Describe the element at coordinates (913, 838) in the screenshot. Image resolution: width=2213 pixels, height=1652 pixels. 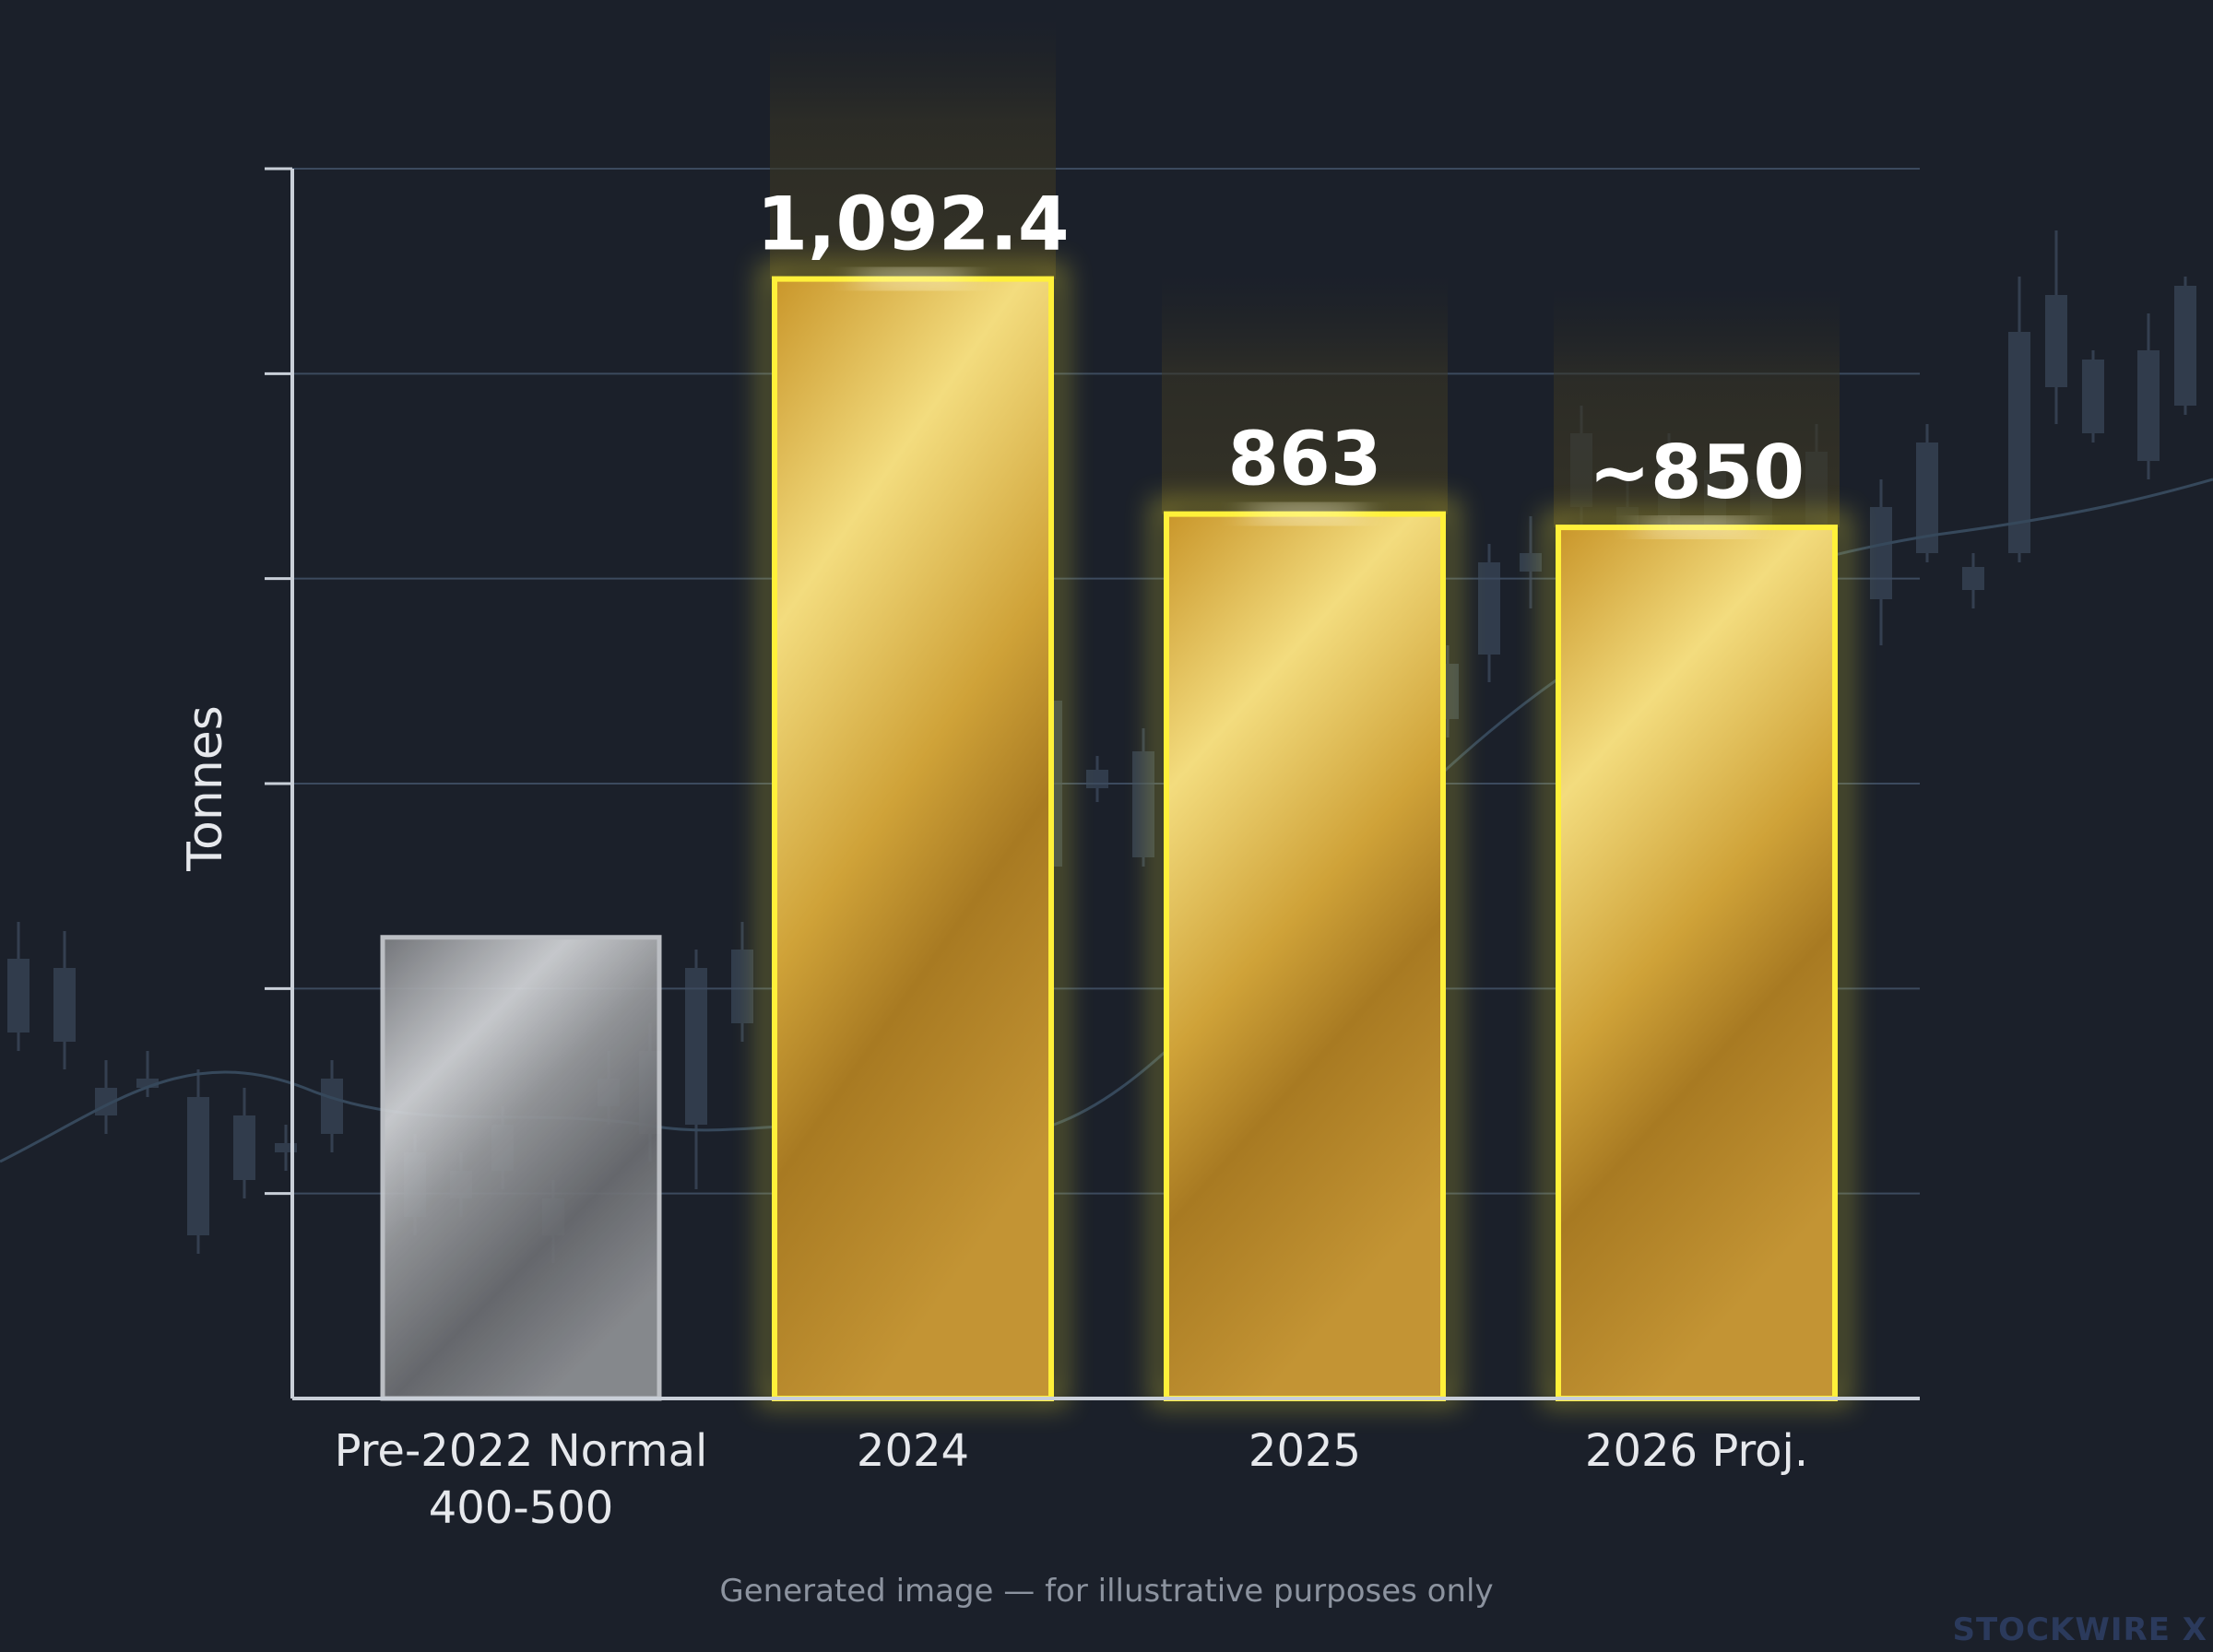
I see `bar-2024` at that location.